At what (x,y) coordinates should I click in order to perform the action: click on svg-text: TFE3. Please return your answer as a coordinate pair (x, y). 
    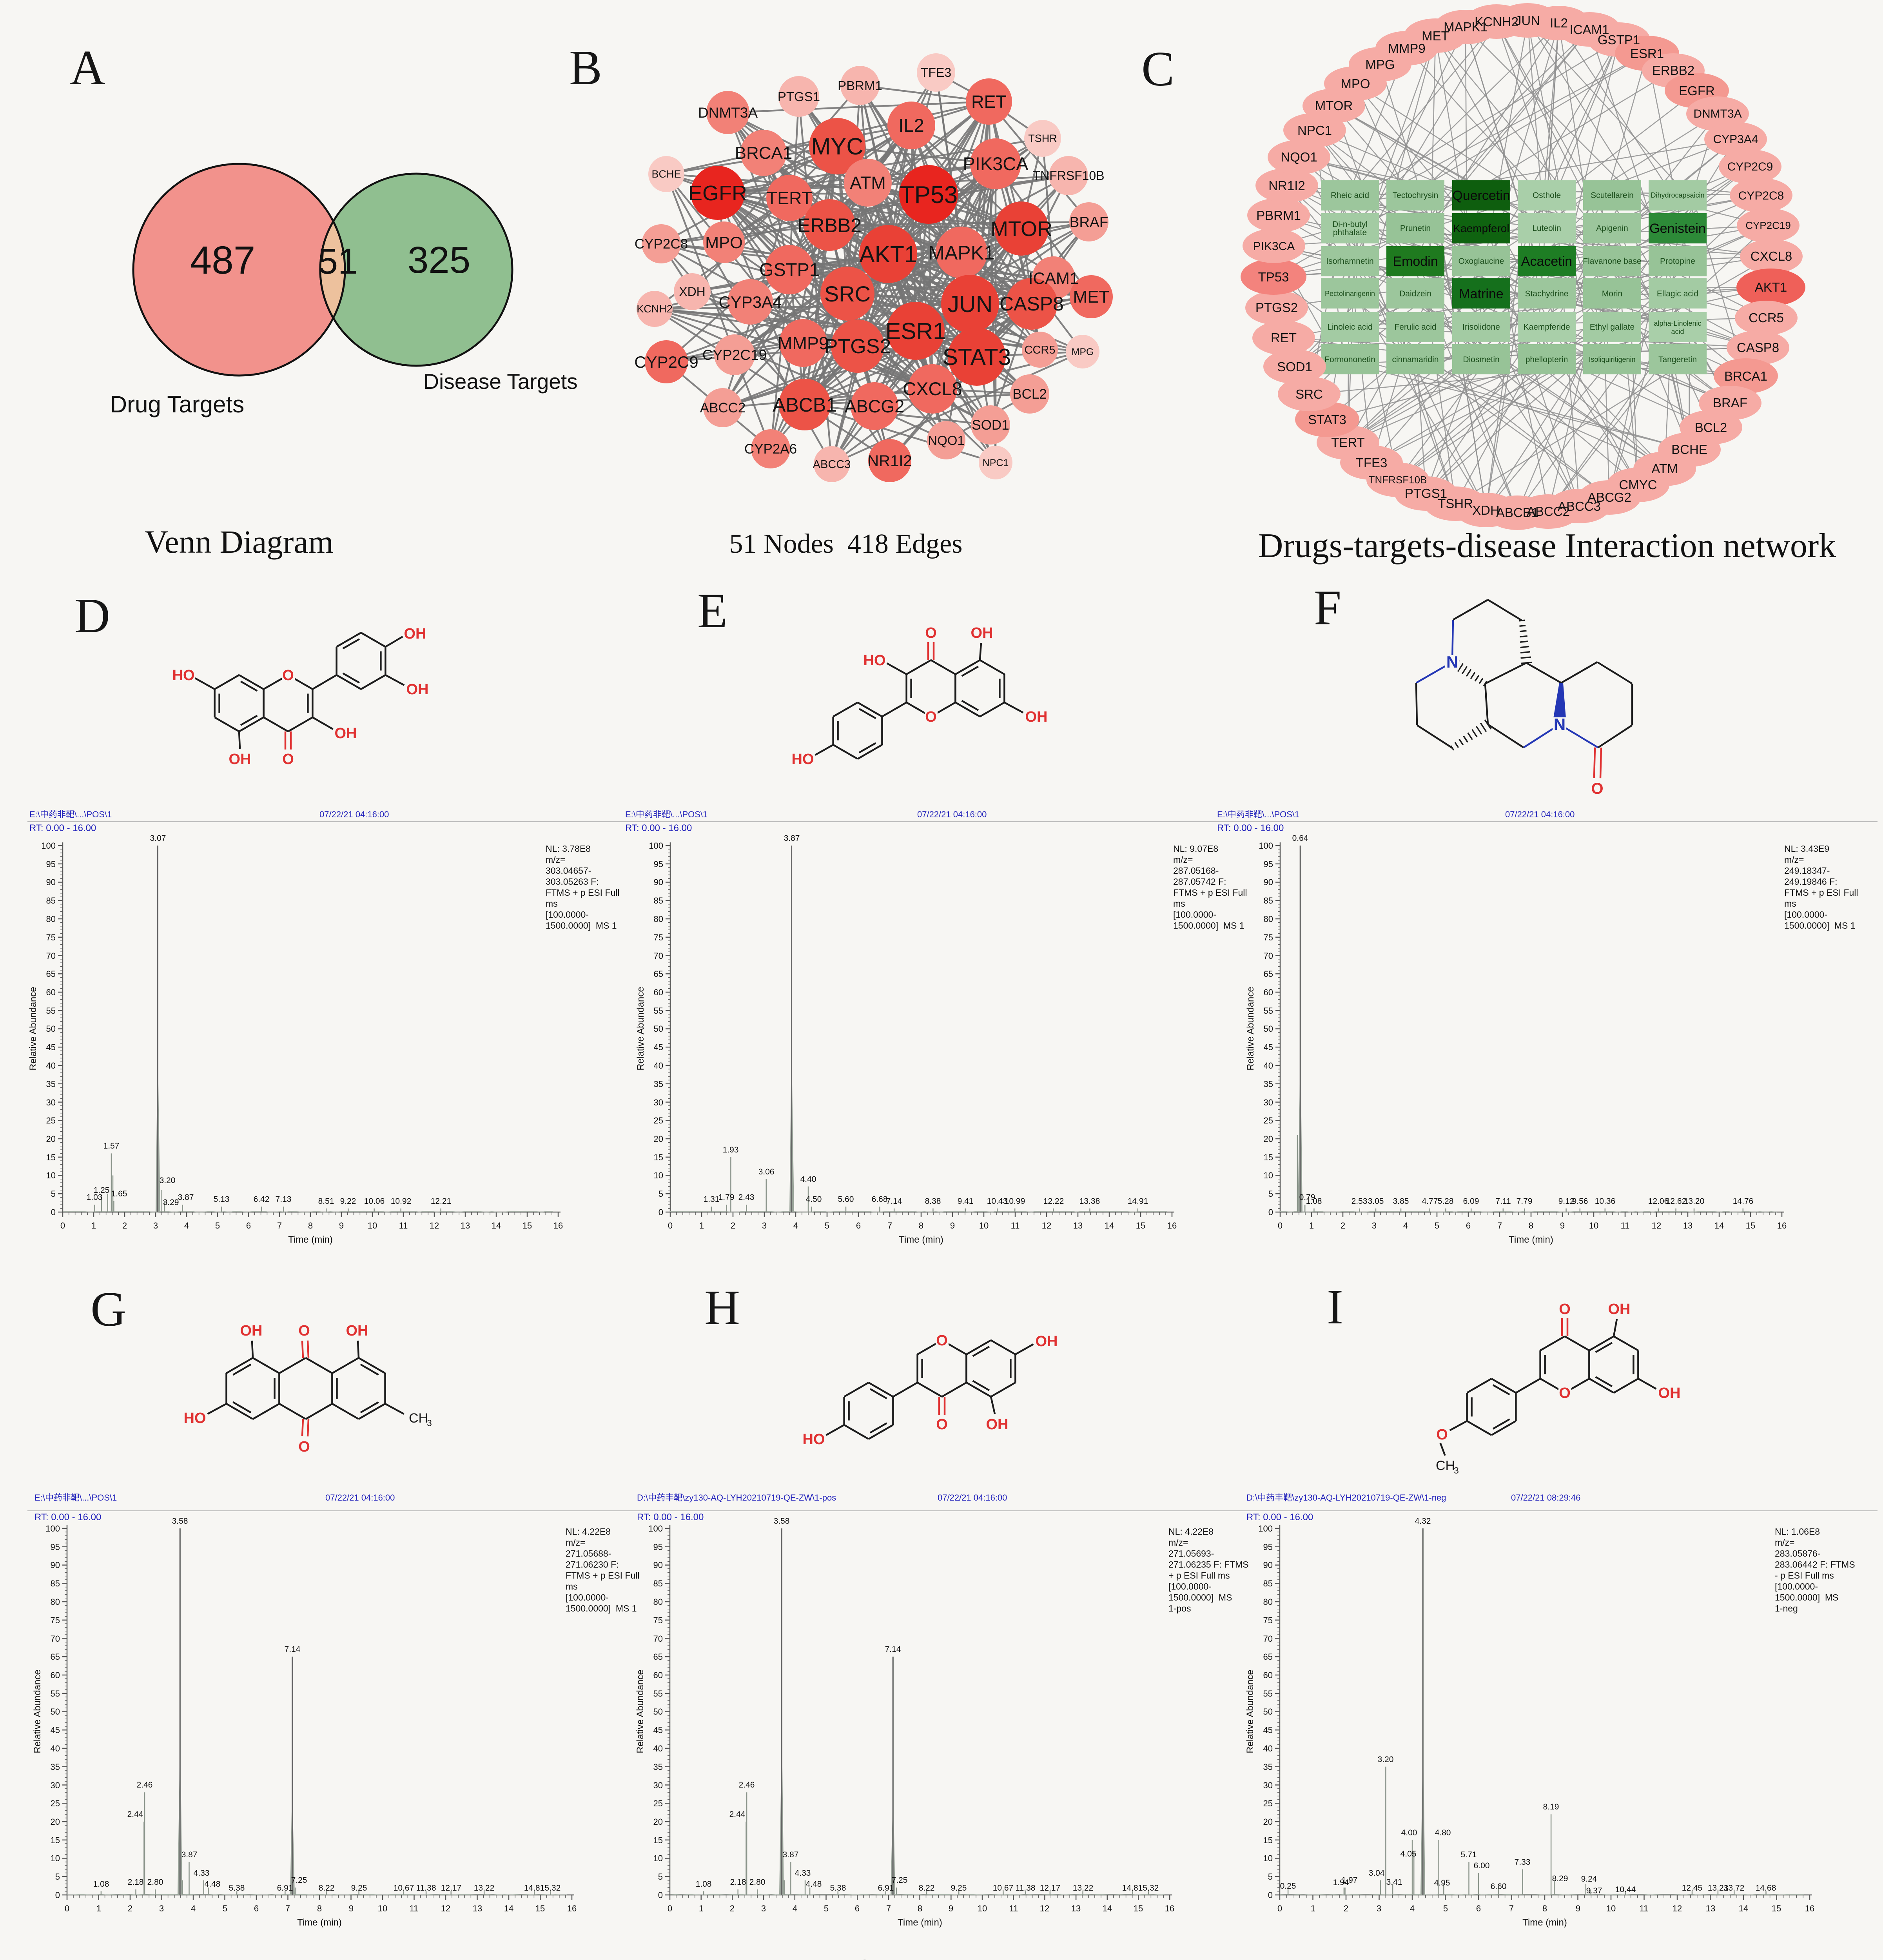
    Looking at the image, I should click on (1372, 463).